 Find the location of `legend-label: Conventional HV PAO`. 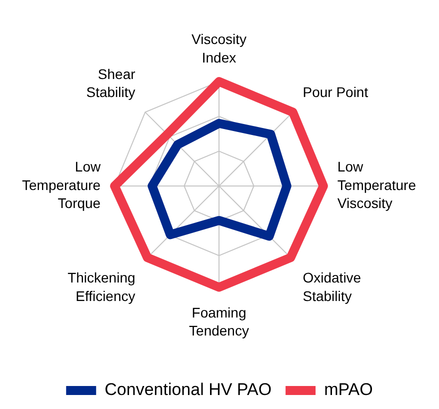

legend-label: Conventional HV PAO is located at coordinates (188, 390).